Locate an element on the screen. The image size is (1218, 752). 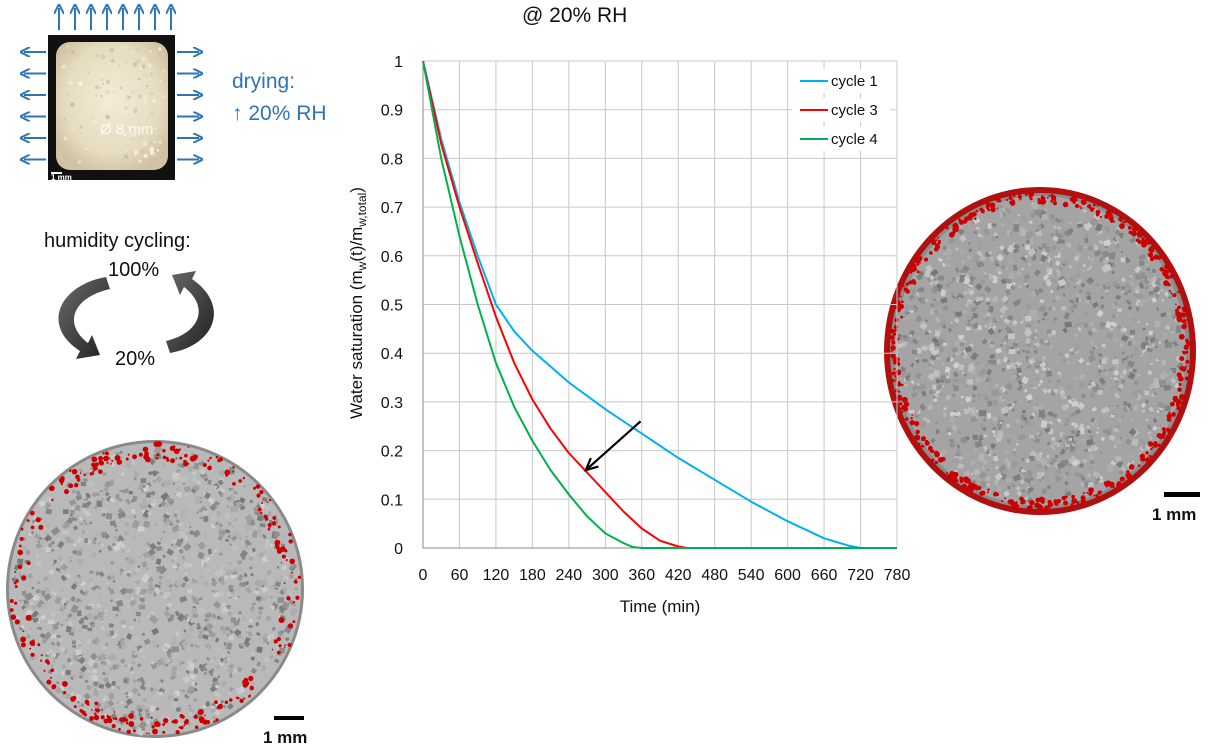
humidity-cycling-label: humidity cycling: is located at coordinates (117, 241).